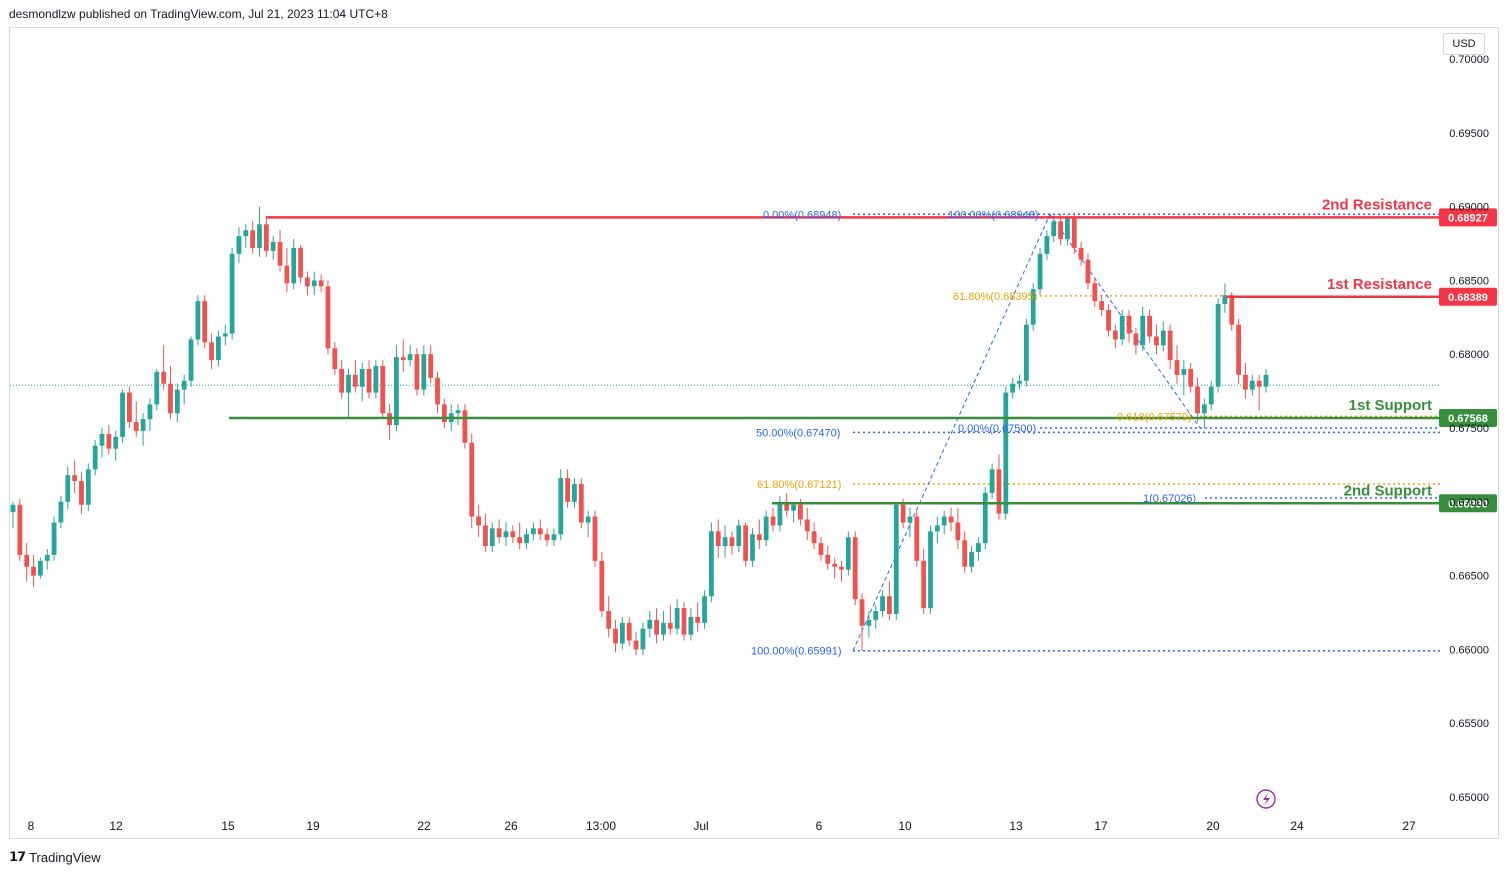 The width and height of the screenshot is (1510, 875). I want to click on fib-level-label: 100.00%(0.65991), so click(796, 652).